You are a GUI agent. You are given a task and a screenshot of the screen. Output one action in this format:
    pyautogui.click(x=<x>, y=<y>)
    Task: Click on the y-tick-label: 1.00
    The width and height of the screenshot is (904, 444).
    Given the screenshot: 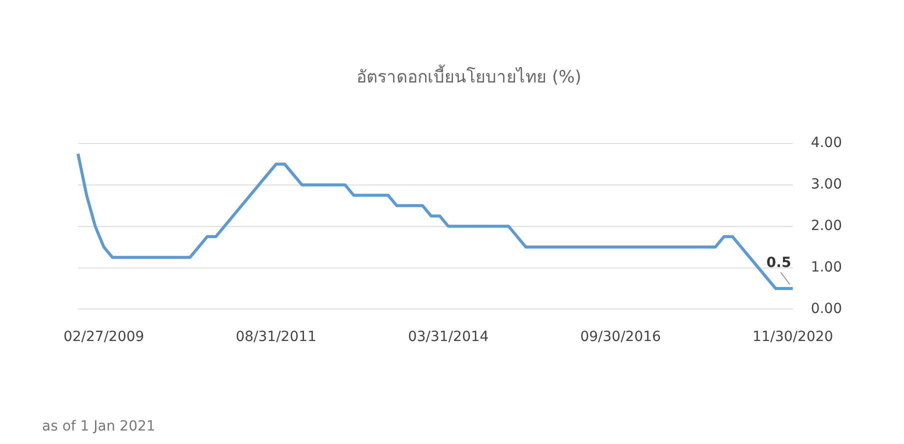 What is the action you would take?
    pyautogui.click(x=826, y=267)
    